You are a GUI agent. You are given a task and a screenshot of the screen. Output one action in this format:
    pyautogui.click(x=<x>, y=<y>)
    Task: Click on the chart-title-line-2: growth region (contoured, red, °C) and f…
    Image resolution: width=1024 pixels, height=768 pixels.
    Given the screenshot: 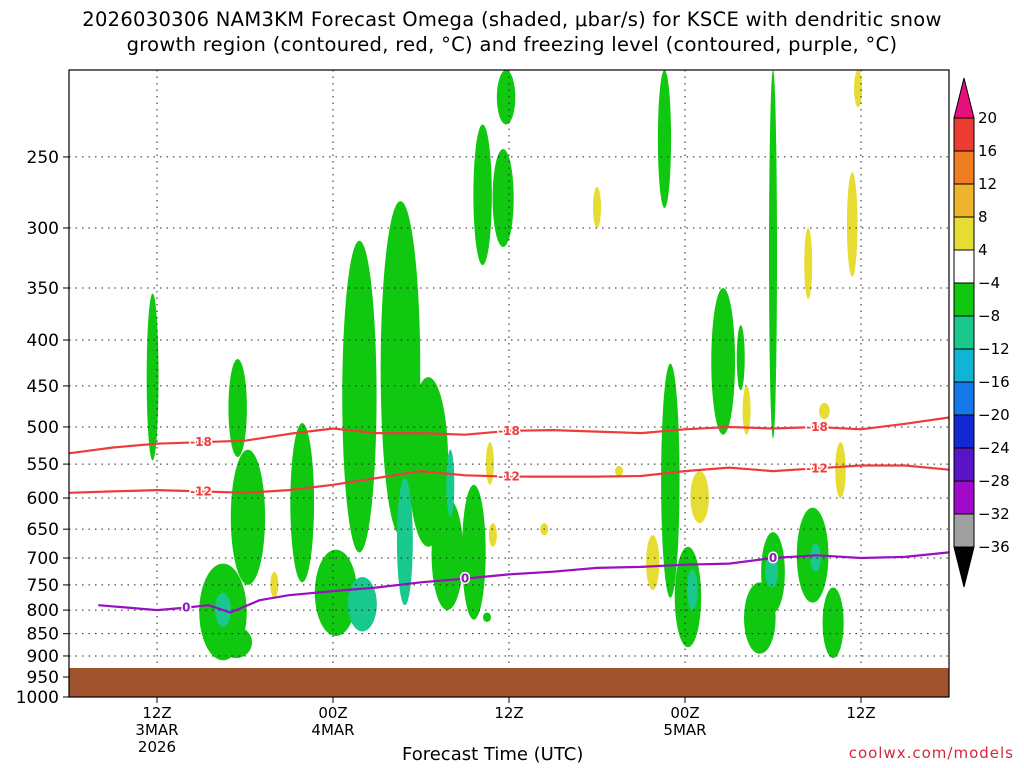 What is the action you would take?
    pyautogui.click(x=512, y=44)
    